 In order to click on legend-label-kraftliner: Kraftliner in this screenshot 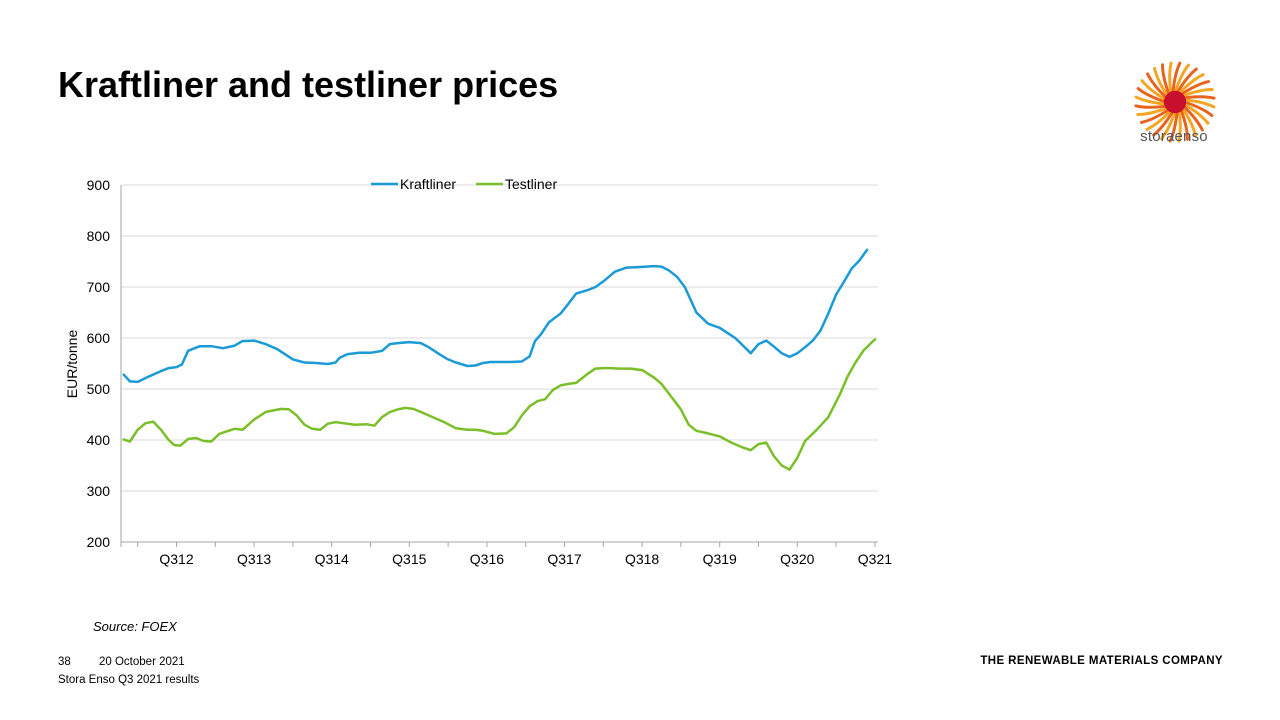, I will do `click(428, 184)`.